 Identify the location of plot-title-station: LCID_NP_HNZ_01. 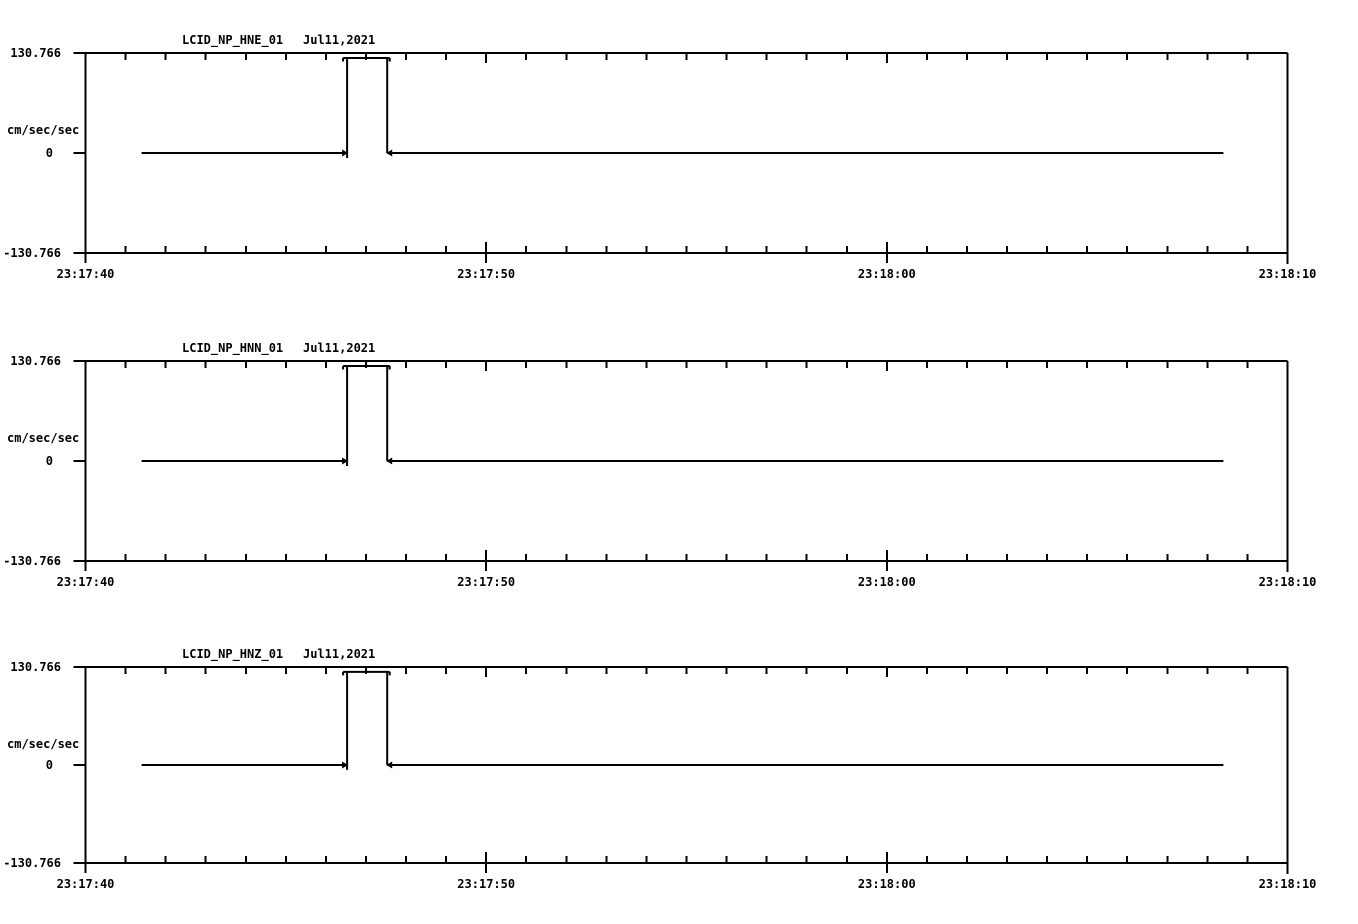
(232, 654).